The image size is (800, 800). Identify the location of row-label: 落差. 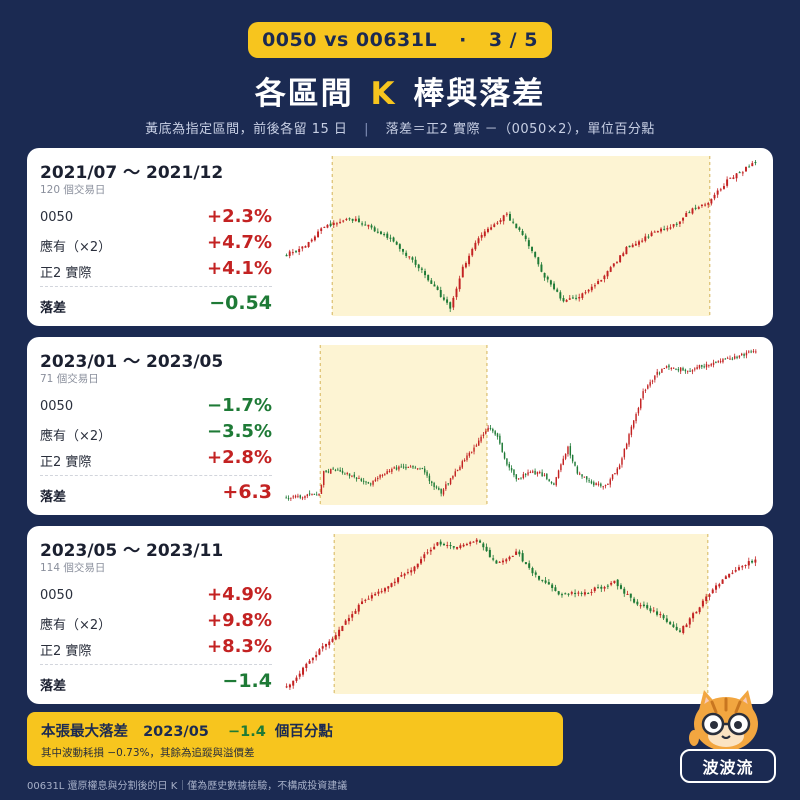
(53, 497).